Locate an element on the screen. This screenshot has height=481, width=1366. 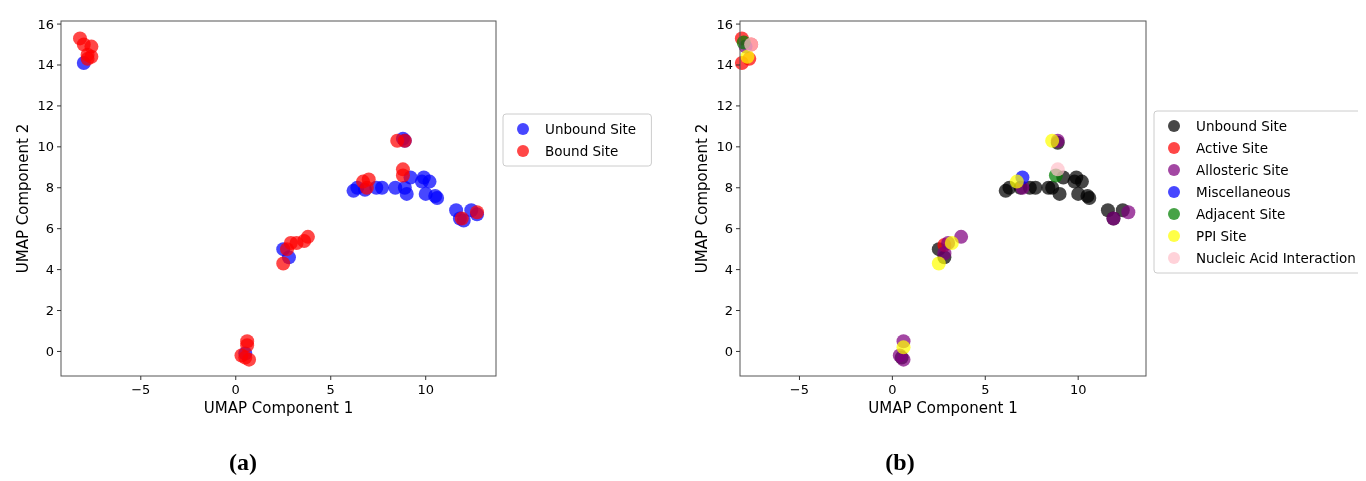
legend-label: Active Site is located at coordinates (1232, 148).